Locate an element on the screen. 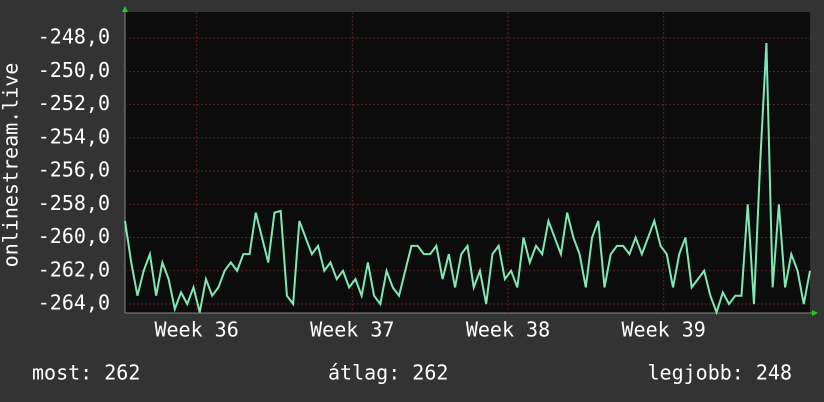 The width and height of the screenshot is (824, 402). footer-best: legjobb: 248 is located at coordinates (720, 373).